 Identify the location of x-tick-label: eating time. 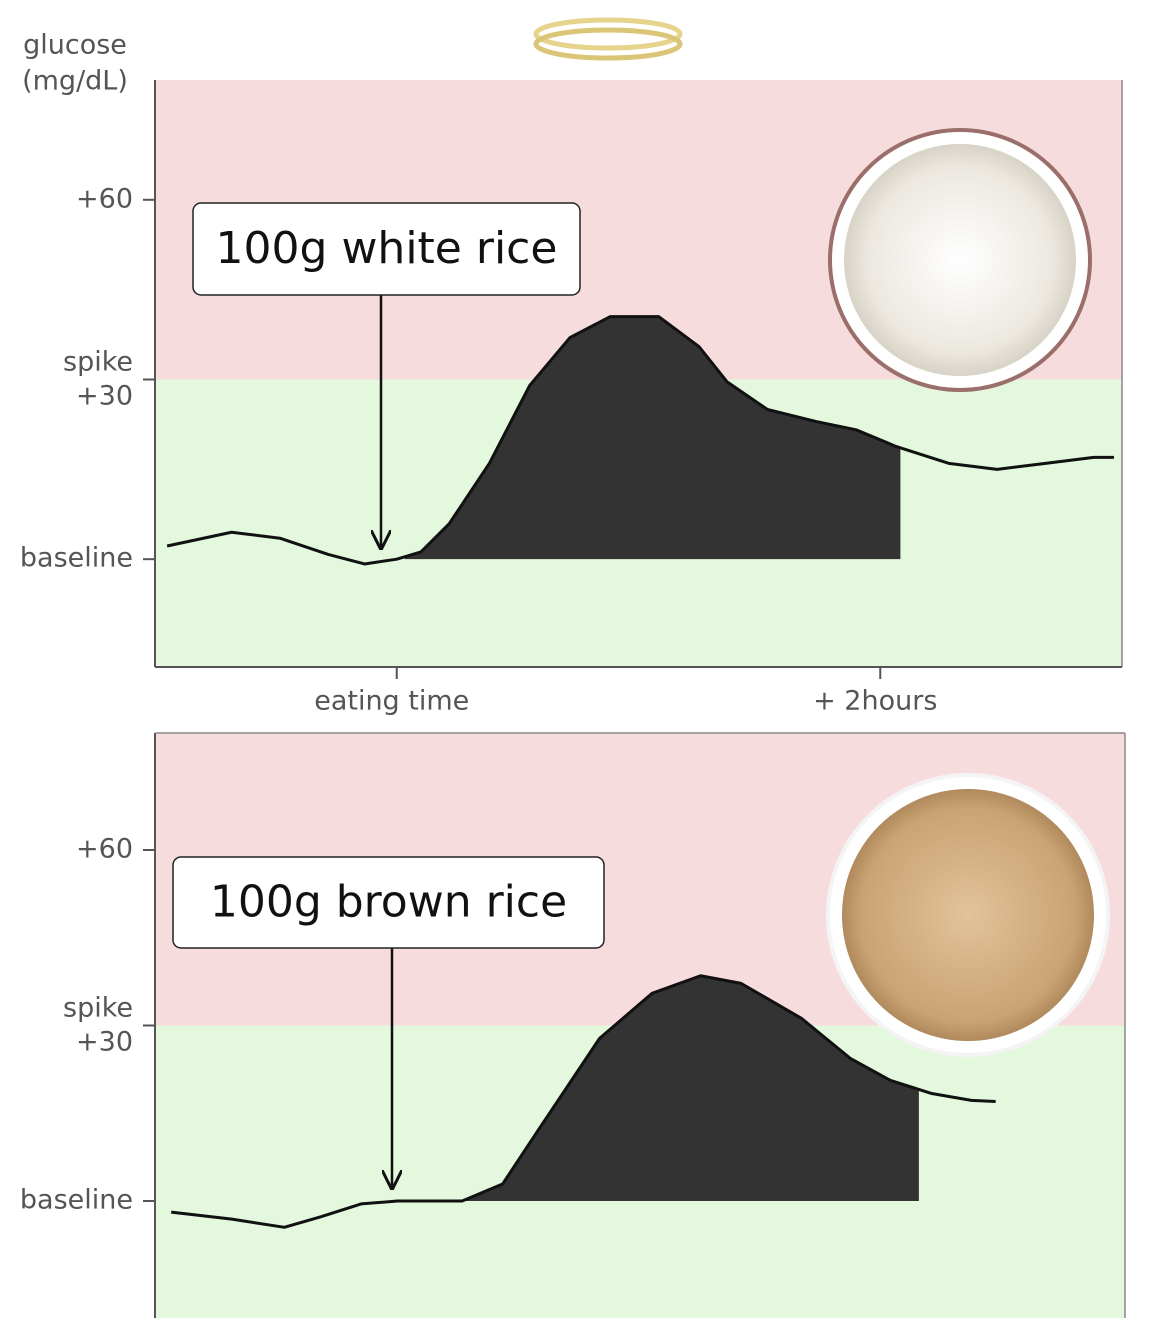
(391, 701).